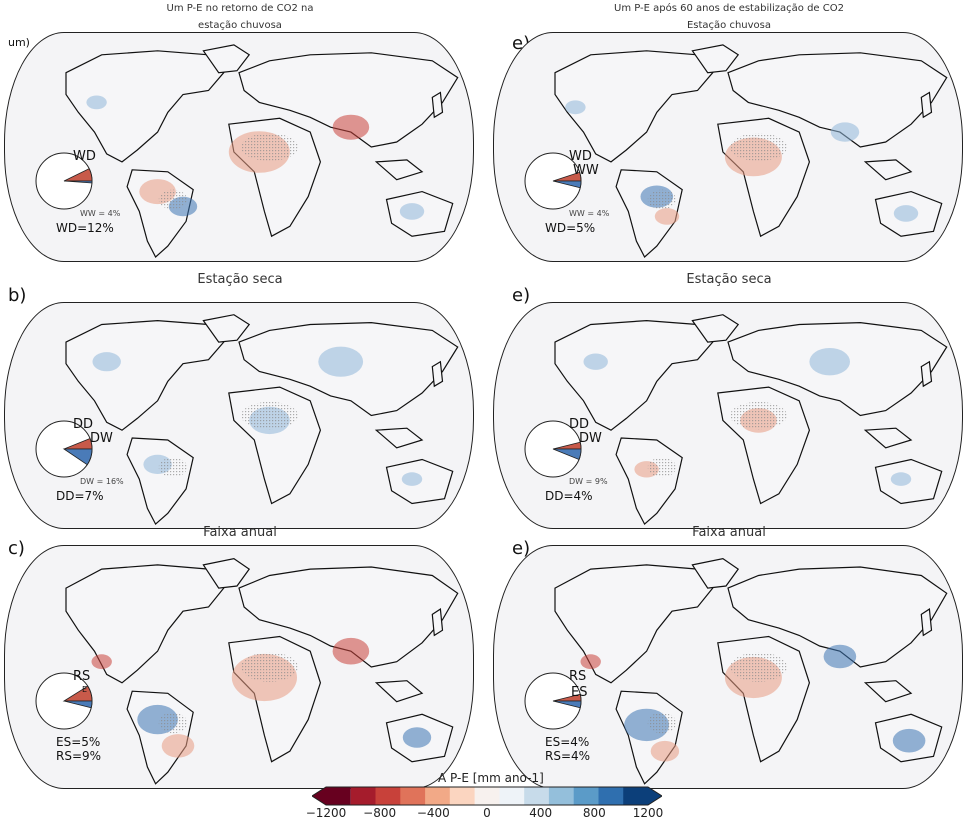 Image resolution: width=970 pixels, height=823 pixels. I want to click on pie-wet-label: E, so click(85, 689).